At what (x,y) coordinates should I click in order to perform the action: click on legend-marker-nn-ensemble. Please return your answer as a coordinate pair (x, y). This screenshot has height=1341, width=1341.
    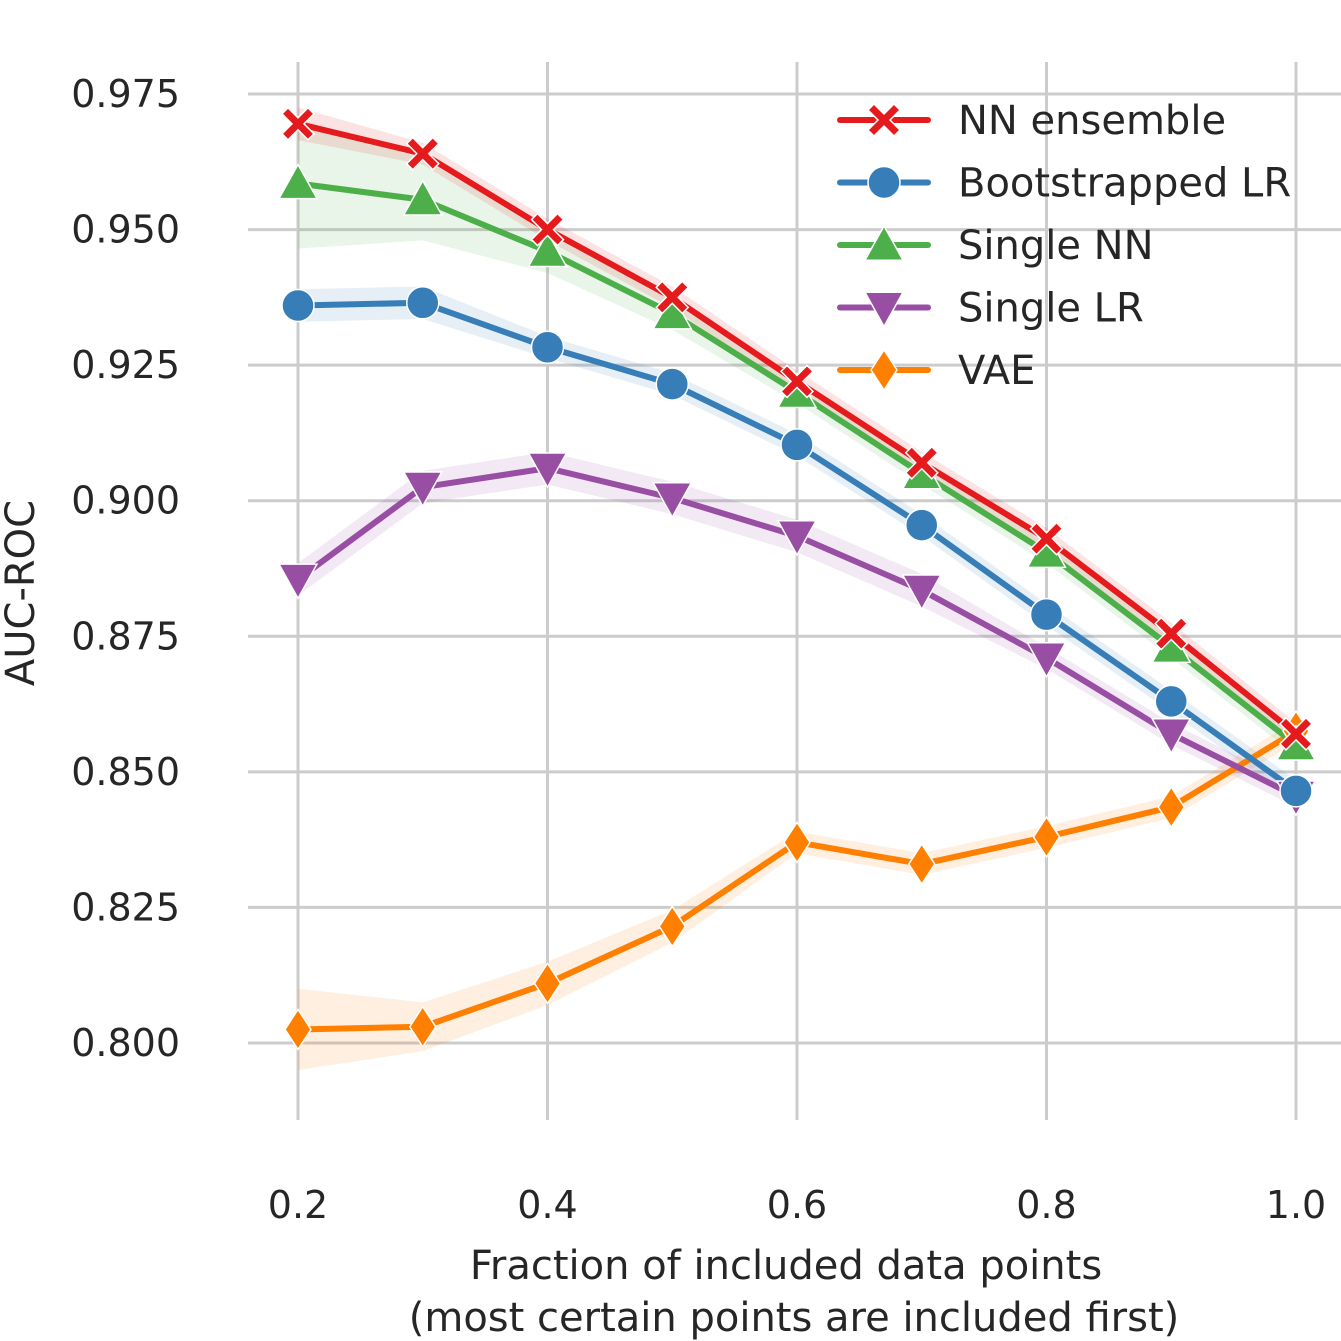
    Looking at the image, I should click on (884, 120).